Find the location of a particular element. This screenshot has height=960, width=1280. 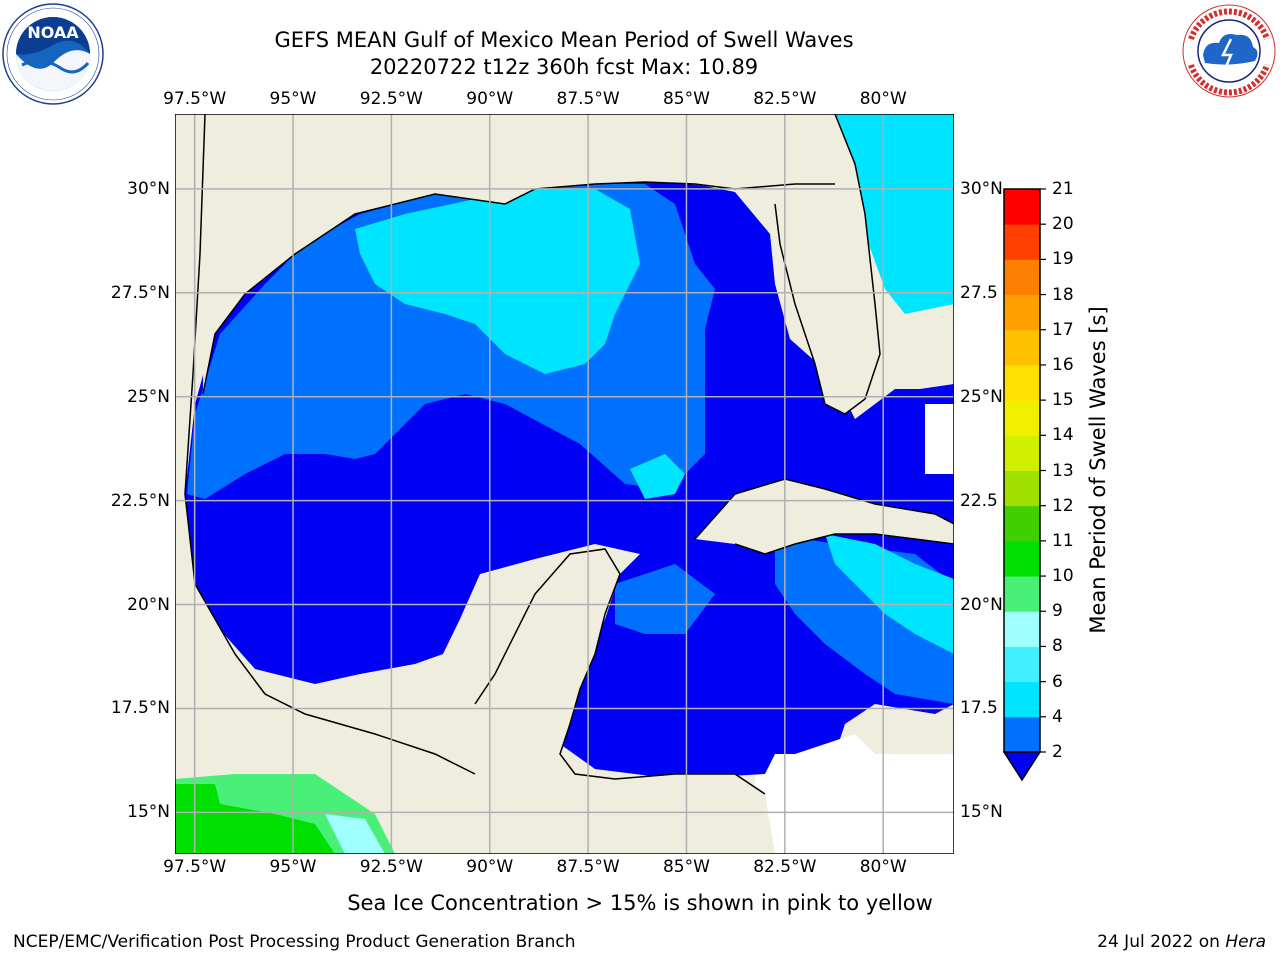

lat-tick-label: 25°N is located at coordinates (148, 396).